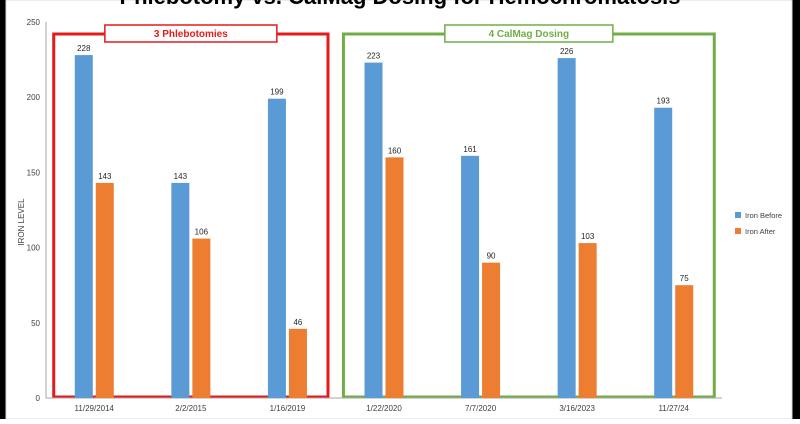  I want to click on x-tick-label: 3/16/2023, so click(577, 408).